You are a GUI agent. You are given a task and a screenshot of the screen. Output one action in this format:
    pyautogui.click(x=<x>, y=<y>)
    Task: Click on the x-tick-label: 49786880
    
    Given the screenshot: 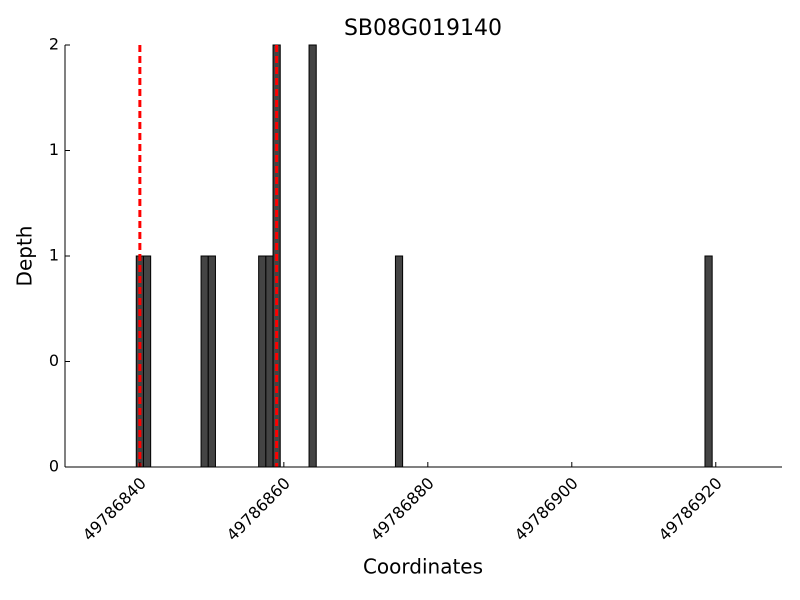 What is the action you would take?
    pyautogui.click(x=402, y=509)
    